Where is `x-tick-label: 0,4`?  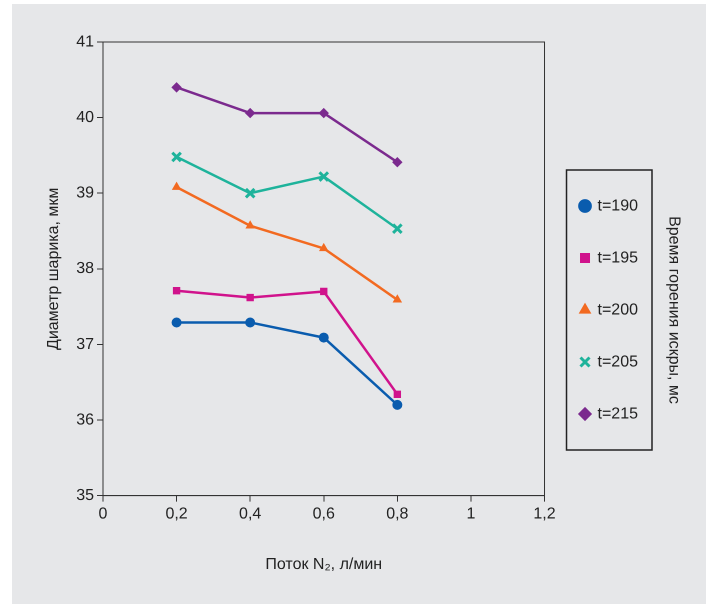
x-tick-label: 0,4 is located at coordinates (250, 514).